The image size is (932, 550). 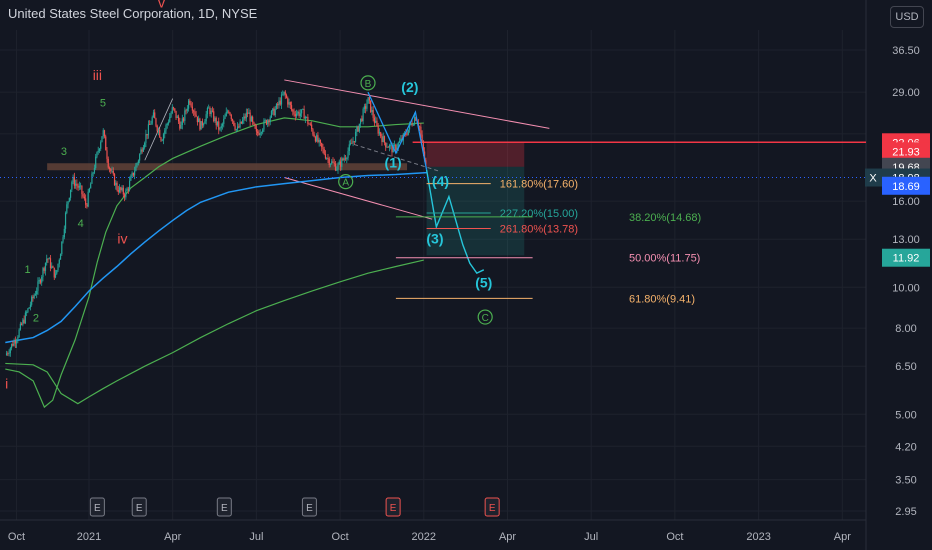 What do you see at coordinates (393, 163) in the screenshot?
I see `wave-label: (1)` at bounding box center [393, 163].